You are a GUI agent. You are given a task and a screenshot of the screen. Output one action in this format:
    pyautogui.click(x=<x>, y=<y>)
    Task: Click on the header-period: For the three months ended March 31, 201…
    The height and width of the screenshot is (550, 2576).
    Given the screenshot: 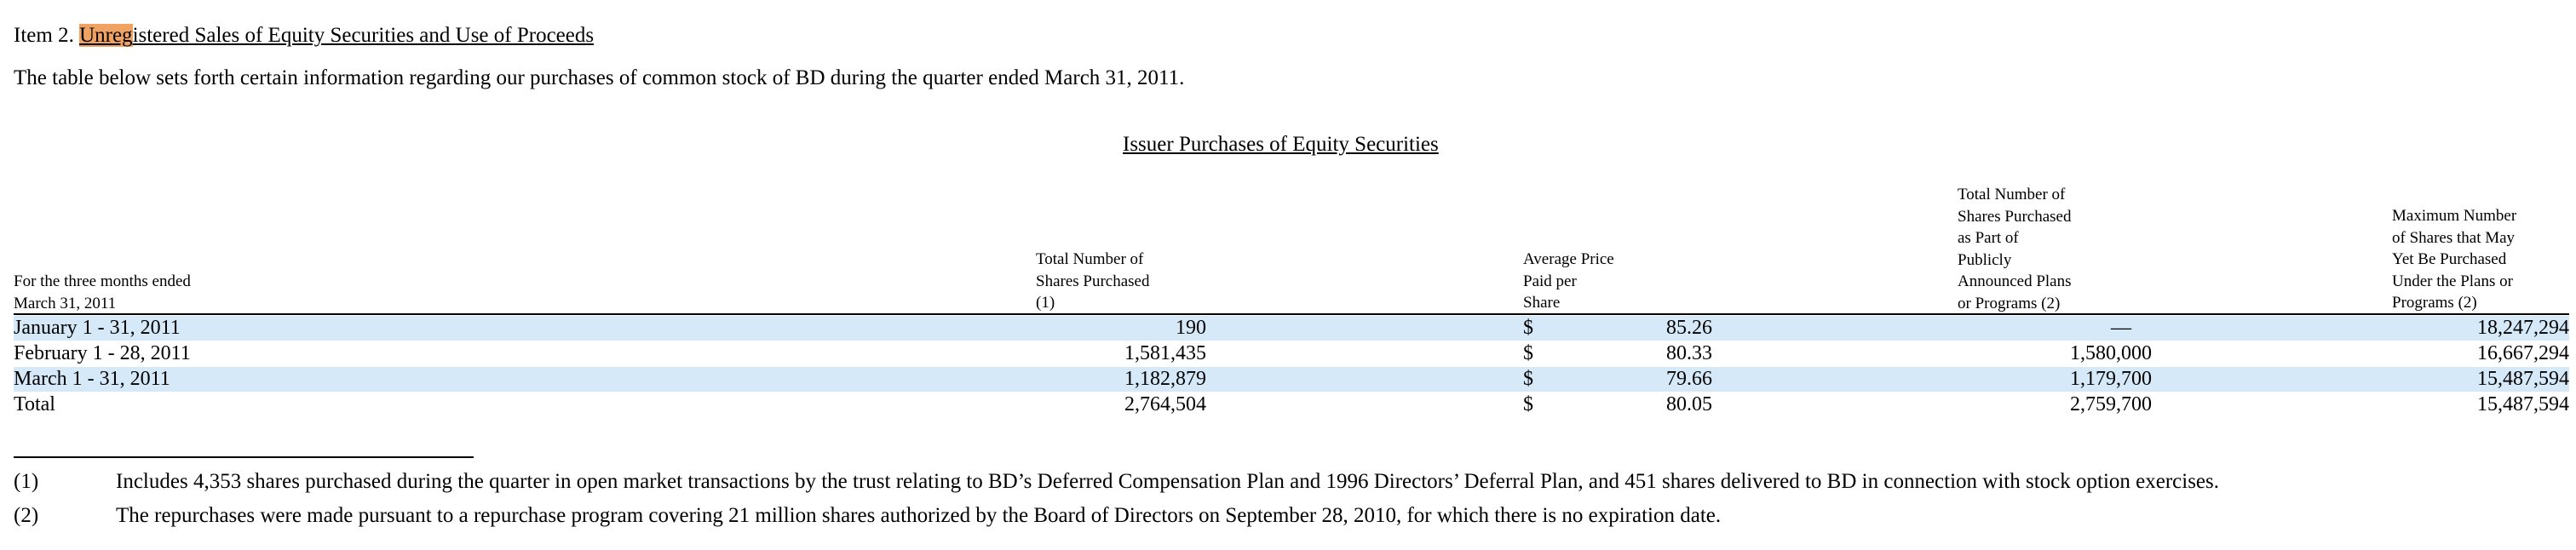 What is the action you would take?
    pyautogui.click(x=103, y=292)
    